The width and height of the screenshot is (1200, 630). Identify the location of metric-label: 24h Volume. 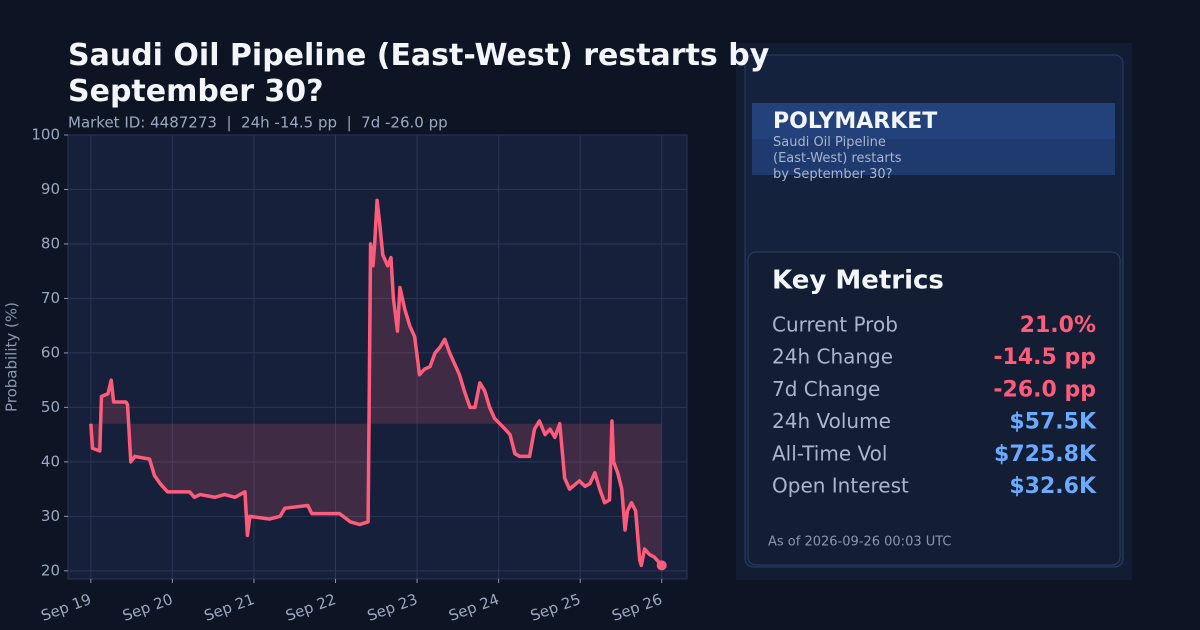
(831, 421).